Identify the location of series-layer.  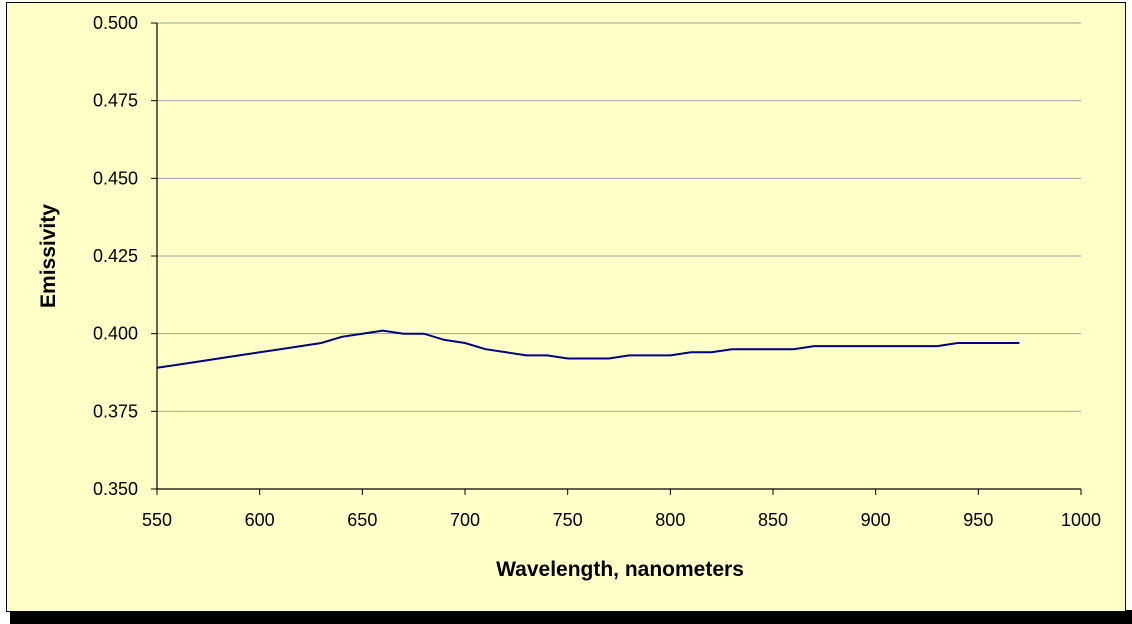
(588, 349).